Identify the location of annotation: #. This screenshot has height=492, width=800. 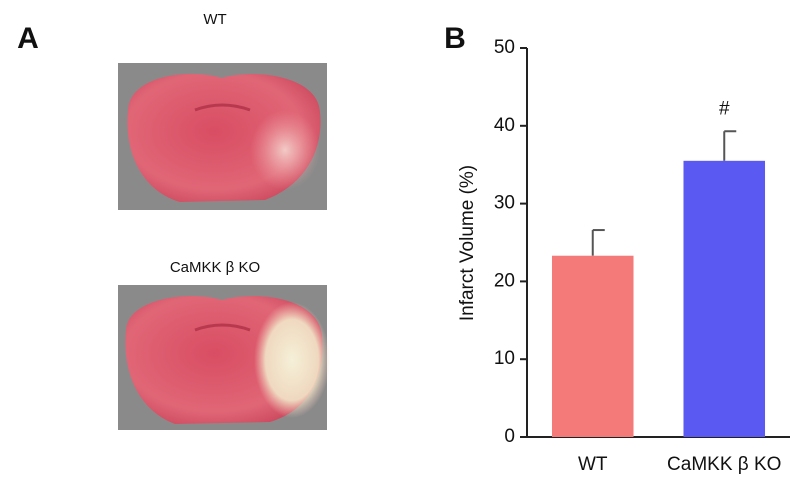
(724, 108).